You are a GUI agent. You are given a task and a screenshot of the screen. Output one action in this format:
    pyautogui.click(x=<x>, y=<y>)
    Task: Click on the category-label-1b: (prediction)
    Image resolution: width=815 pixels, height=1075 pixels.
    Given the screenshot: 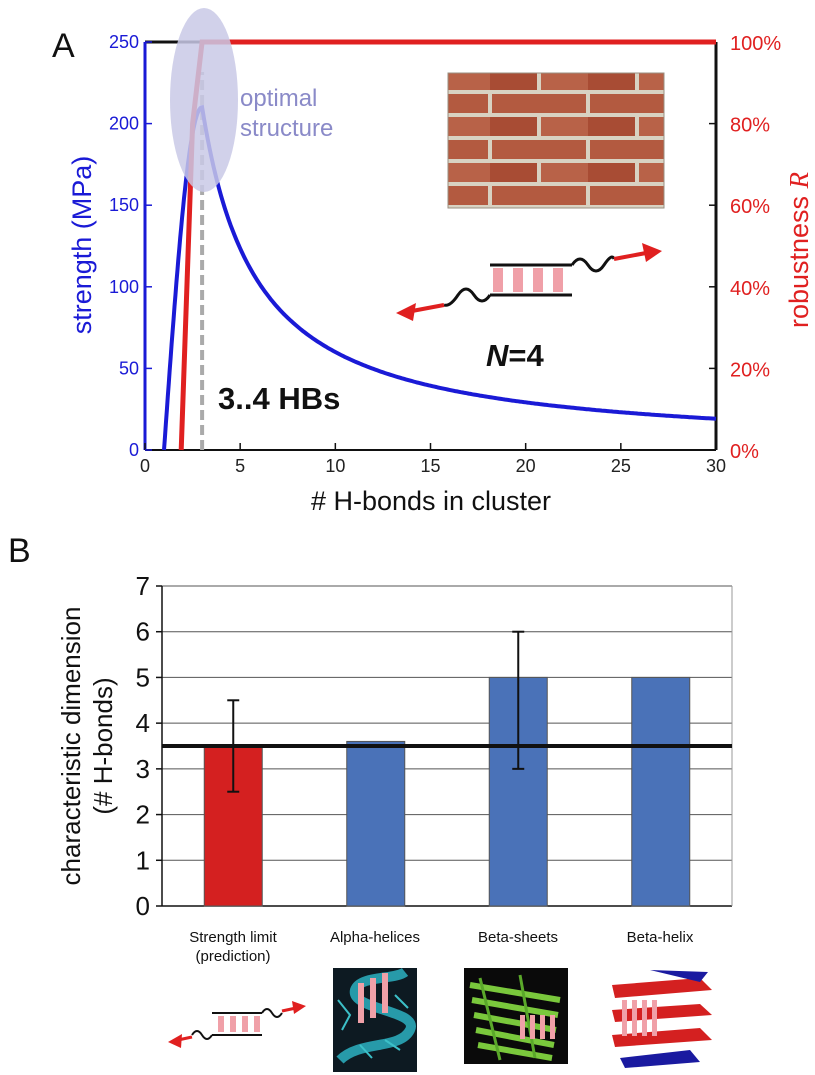 What is the action you would take?
    pyautogui.click(x=232, y=956)
    